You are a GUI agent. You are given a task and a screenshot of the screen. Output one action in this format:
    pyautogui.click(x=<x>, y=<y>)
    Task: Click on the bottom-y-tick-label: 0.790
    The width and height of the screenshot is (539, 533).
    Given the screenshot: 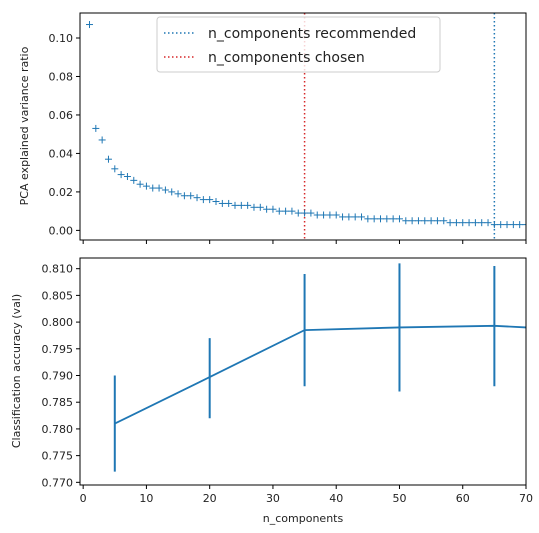 What is the action you would take?
    pyautogui.click(x=58, y=376)
    